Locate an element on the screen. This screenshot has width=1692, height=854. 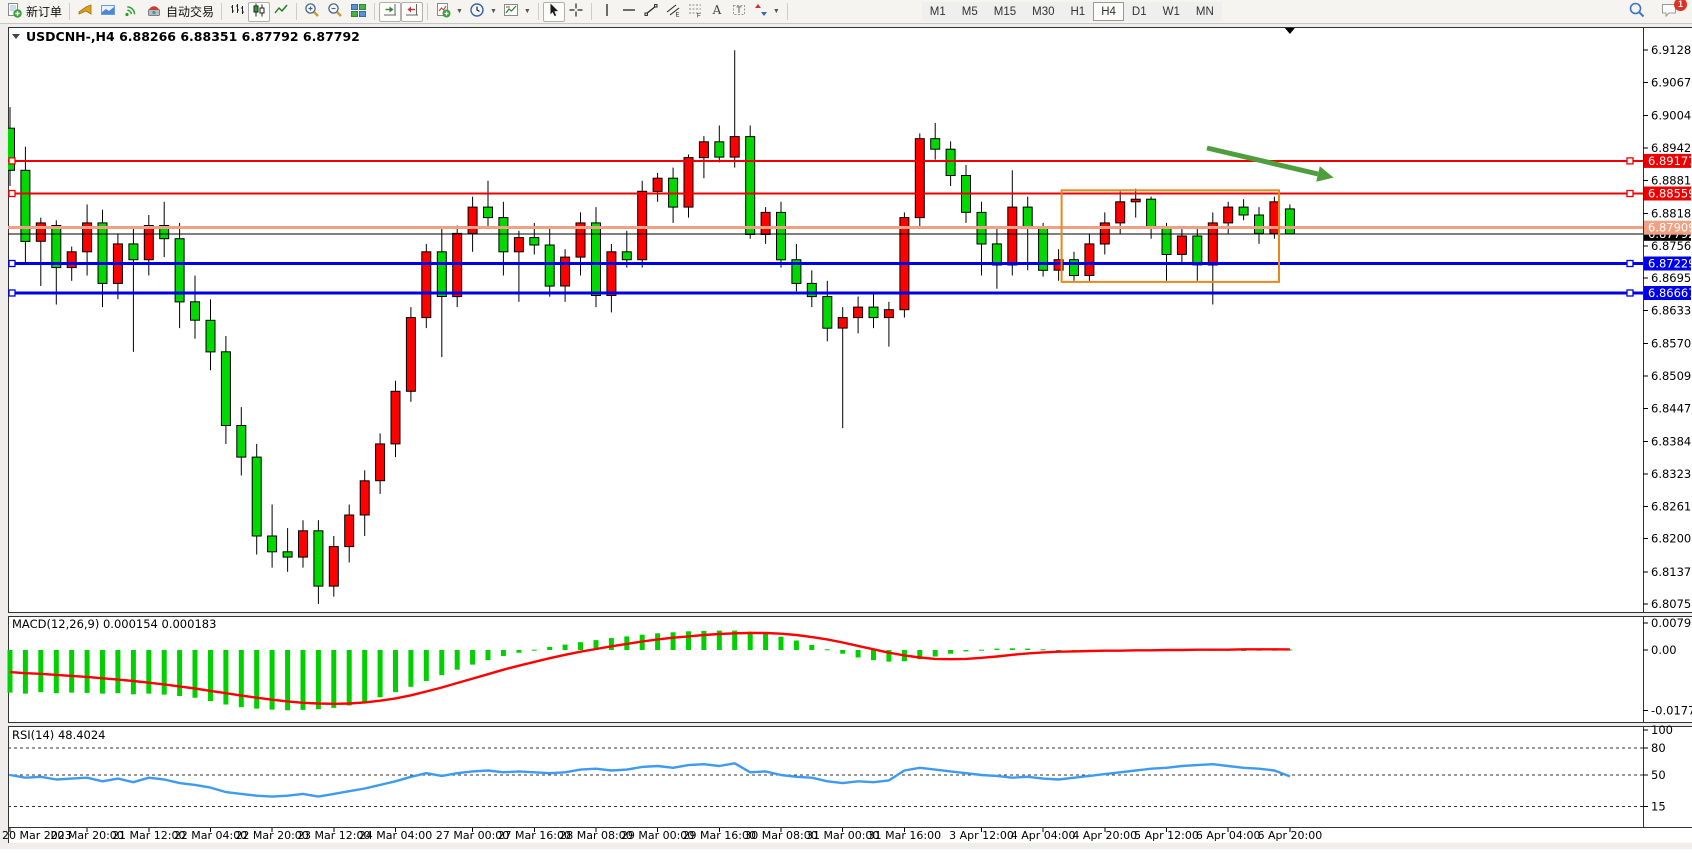
horizontal-line-tool-button is located at coordinates (629, 12).